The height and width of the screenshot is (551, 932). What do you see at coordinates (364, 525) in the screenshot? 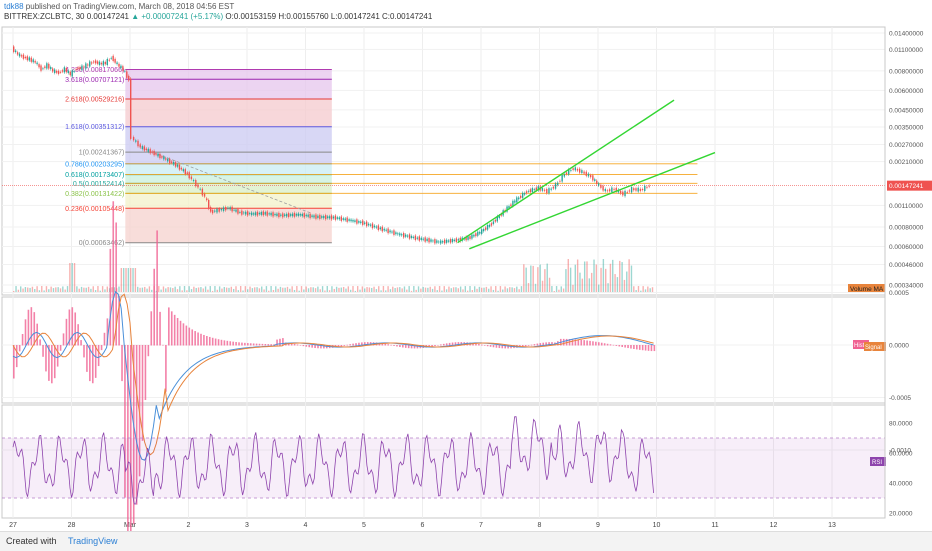
I see `x-tick-label: 5` at bounding box center [364, 525].